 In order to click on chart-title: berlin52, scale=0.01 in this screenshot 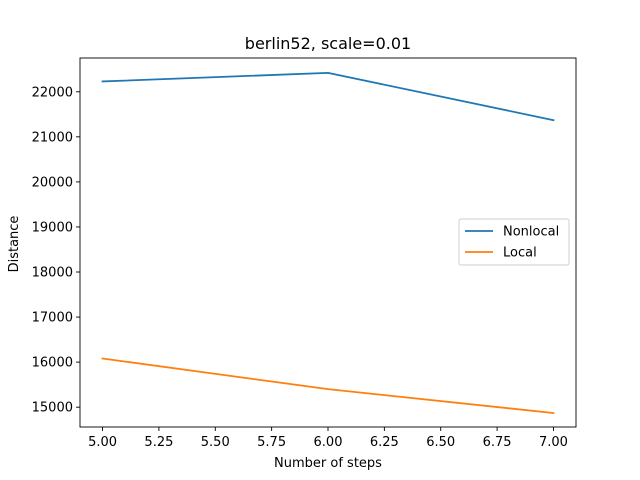, I will do `click(328, 43)`.